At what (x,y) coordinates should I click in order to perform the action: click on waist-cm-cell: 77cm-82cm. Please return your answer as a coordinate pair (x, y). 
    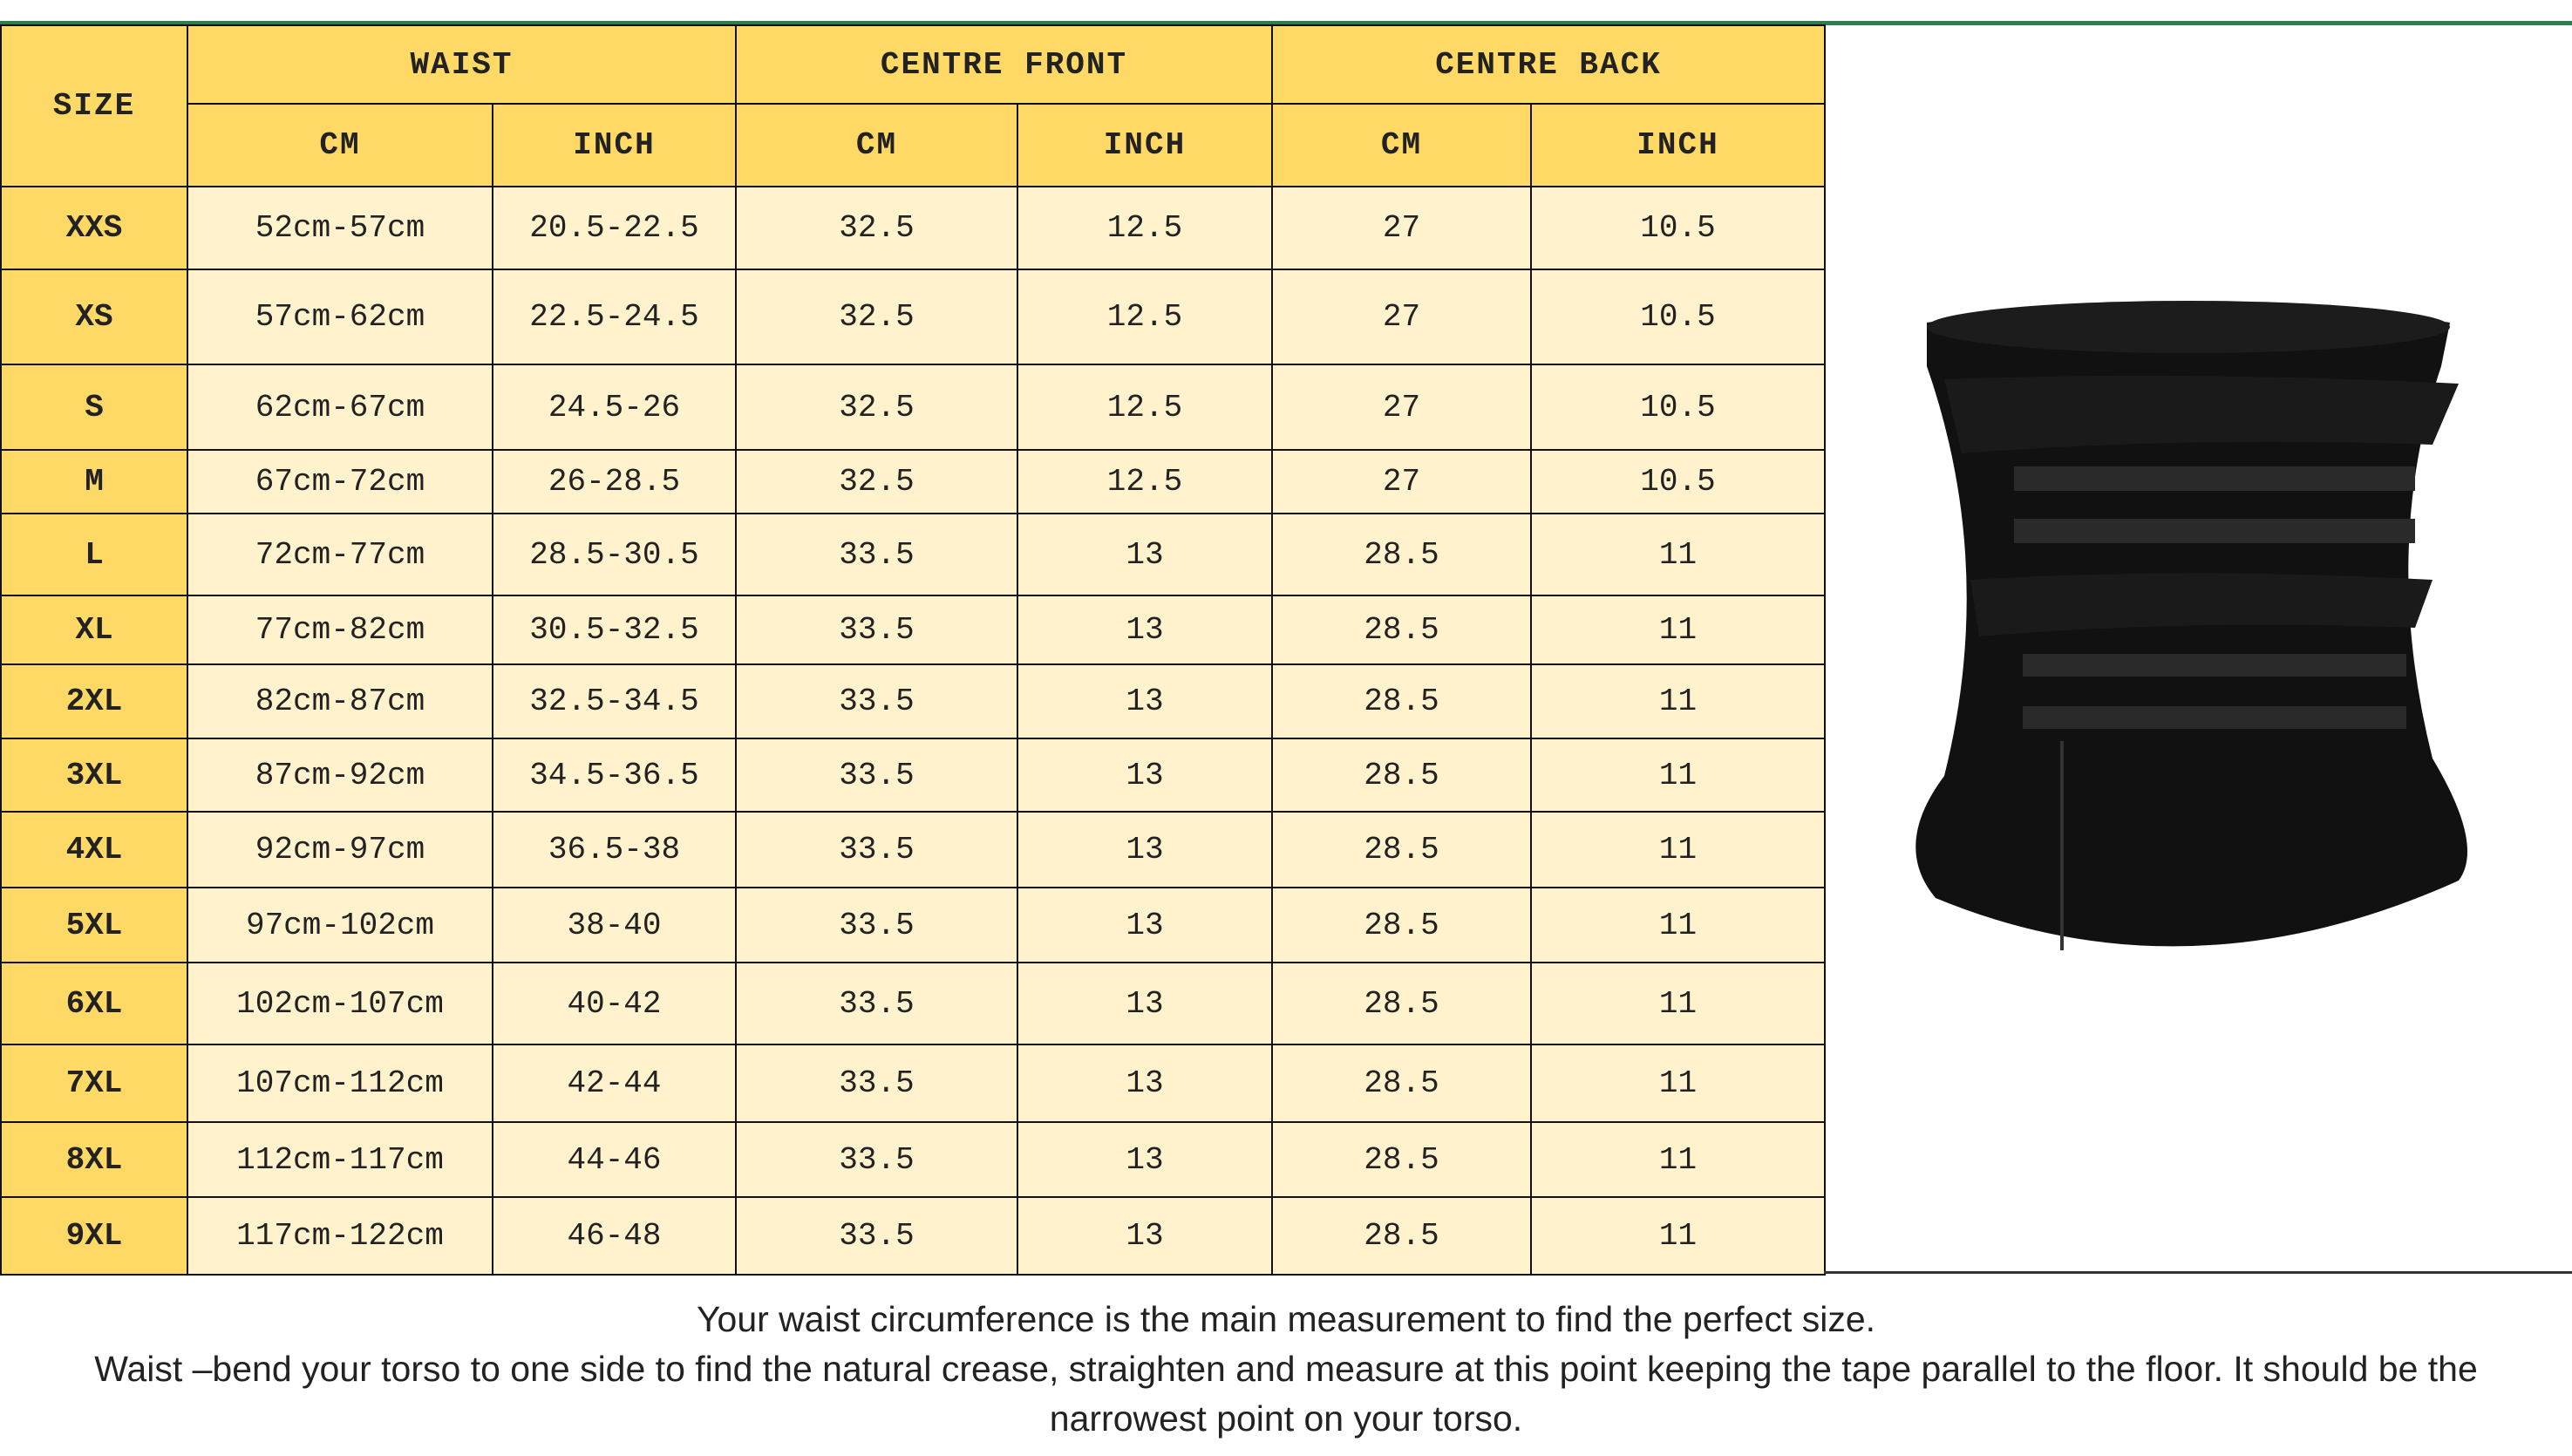
    Looking at the image, I should click on (340, 630).